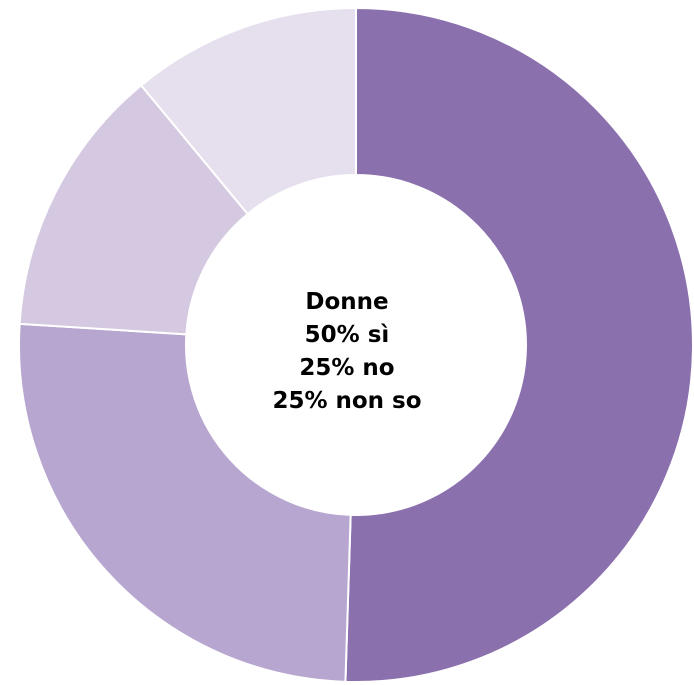 The width and height of the screenshot is (694, 685). I want to click on center-line-yes: 50% sì, so click(347, 335).